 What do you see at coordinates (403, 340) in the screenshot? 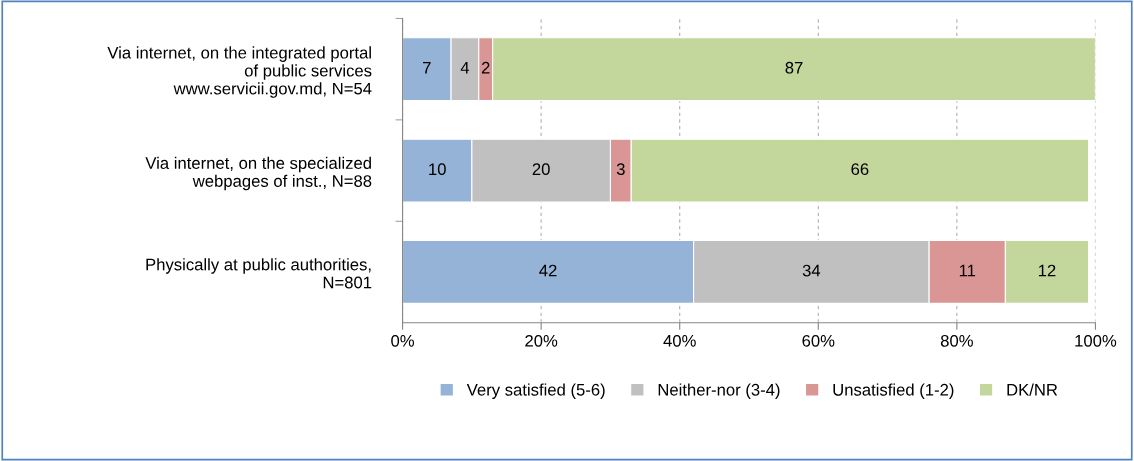
I see `x-tick-label: 0%` at bounding box center [403, 340].